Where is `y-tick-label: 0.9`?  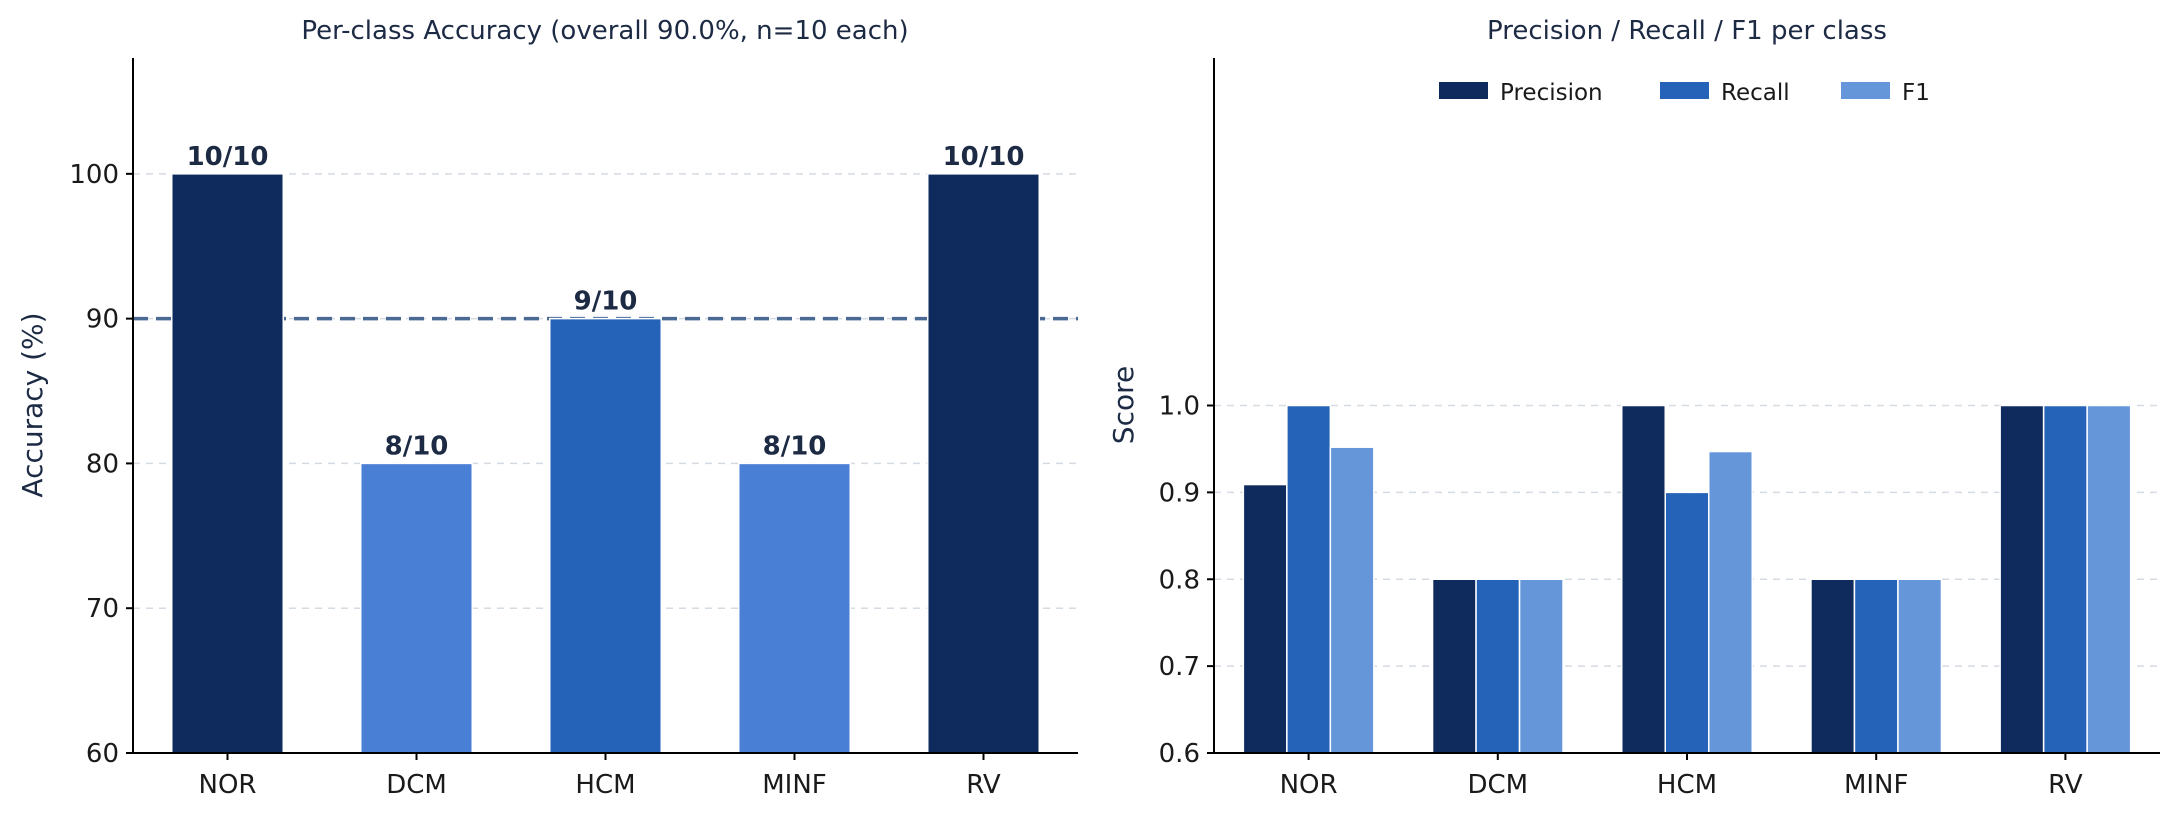 y-tick-label: 0.9 is located at coordinates (1179, 493).